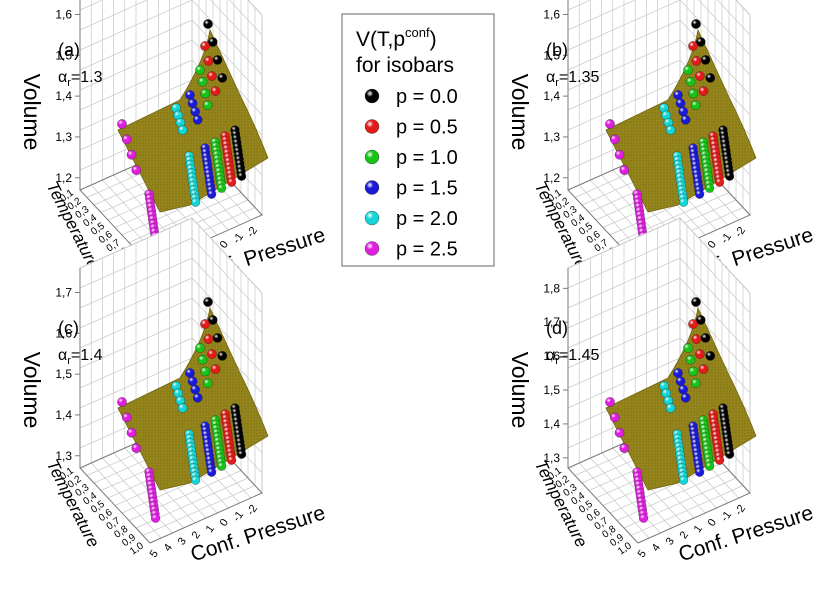 The image size is (834, 603). Describe the element at coordinates (573, 357) in the screenshot. I see `alpha-label: αr=1.45` at that location.